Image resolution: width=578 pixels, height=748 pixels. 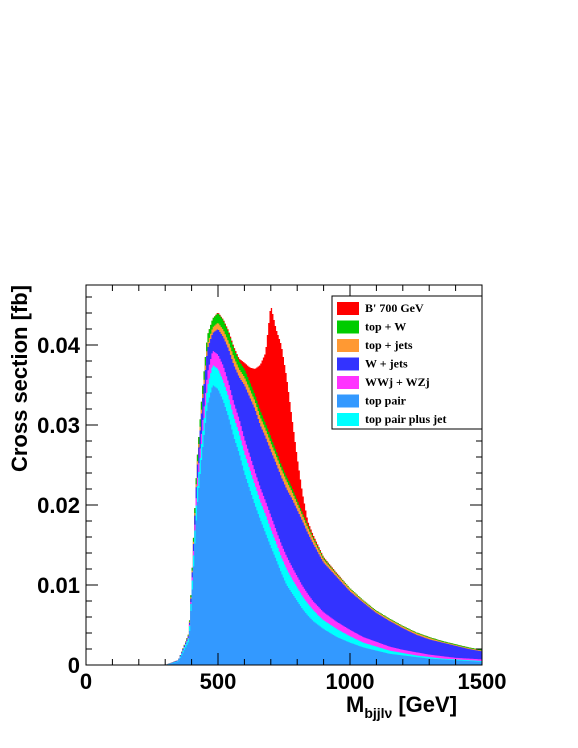 I want to click on x-axis-title: Mbjjlν [GeV], so click(x=401, y=706).